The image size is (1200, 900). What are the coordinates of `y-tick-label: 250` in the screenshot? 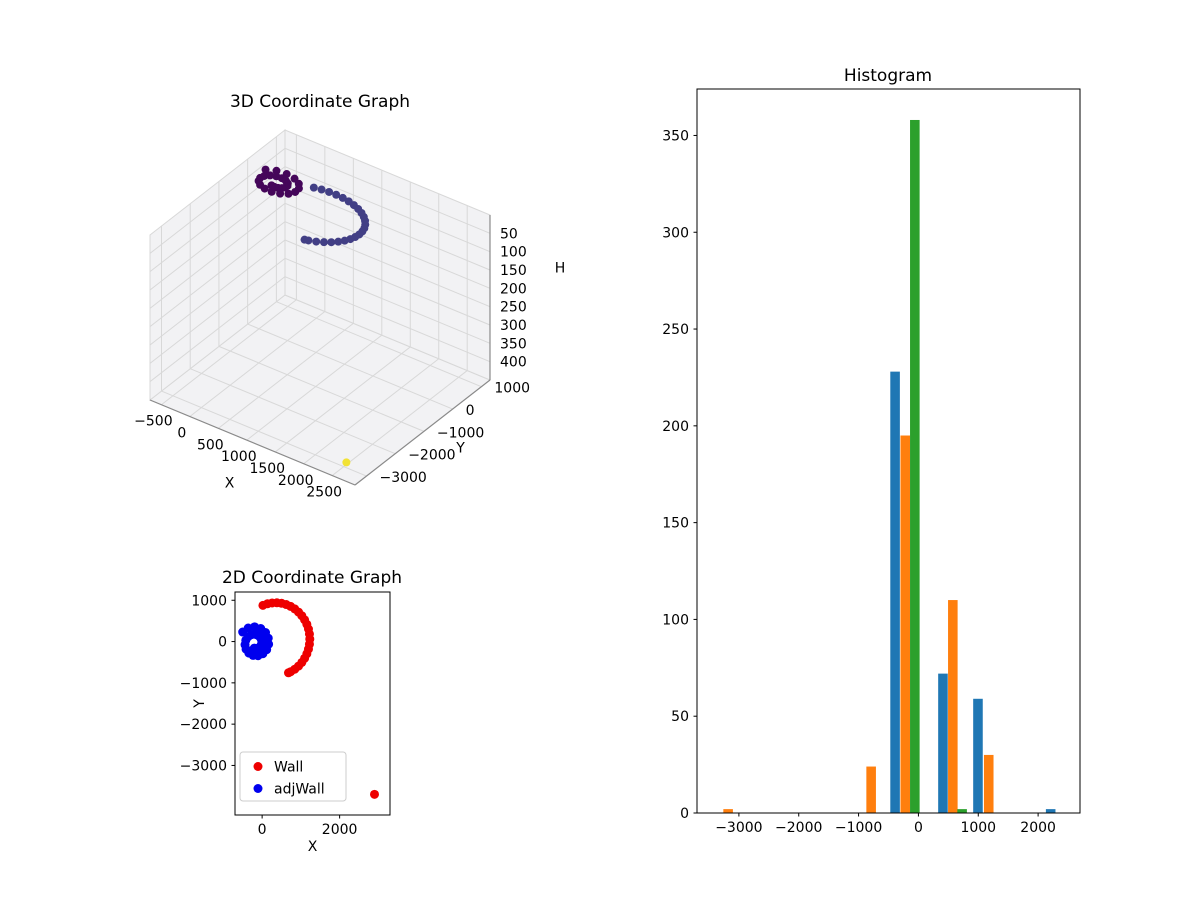 It's located at (675, 330).